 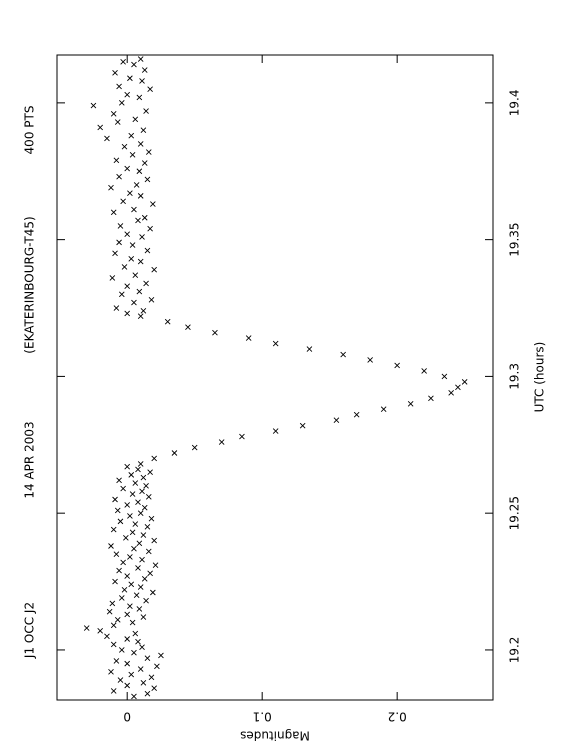 What do you see at coordinates (30, 130) in the screenshot?
I see `chart-title: 400 PTS` at bounding box center [30, 130].